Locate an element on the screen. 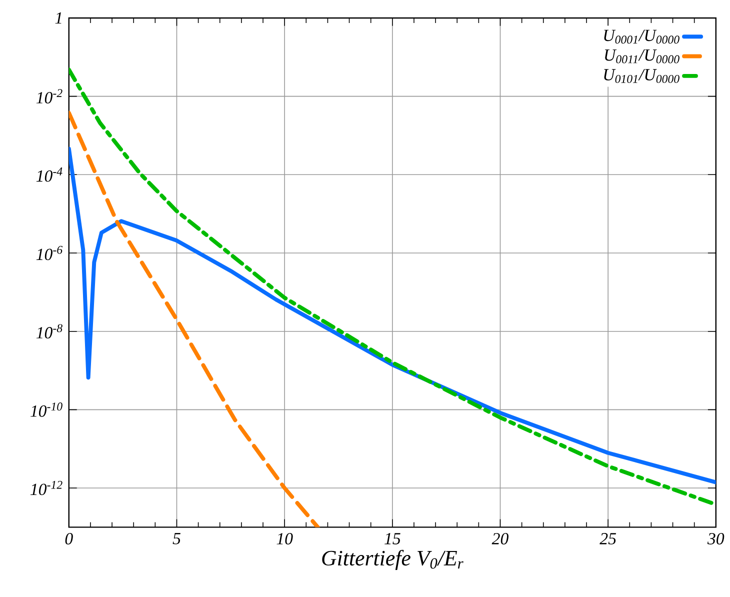 This screenshot has width=730, height=597. legend-label: U$_{0011}$/U$_{0000}$ is located at coordinates (642, 56).